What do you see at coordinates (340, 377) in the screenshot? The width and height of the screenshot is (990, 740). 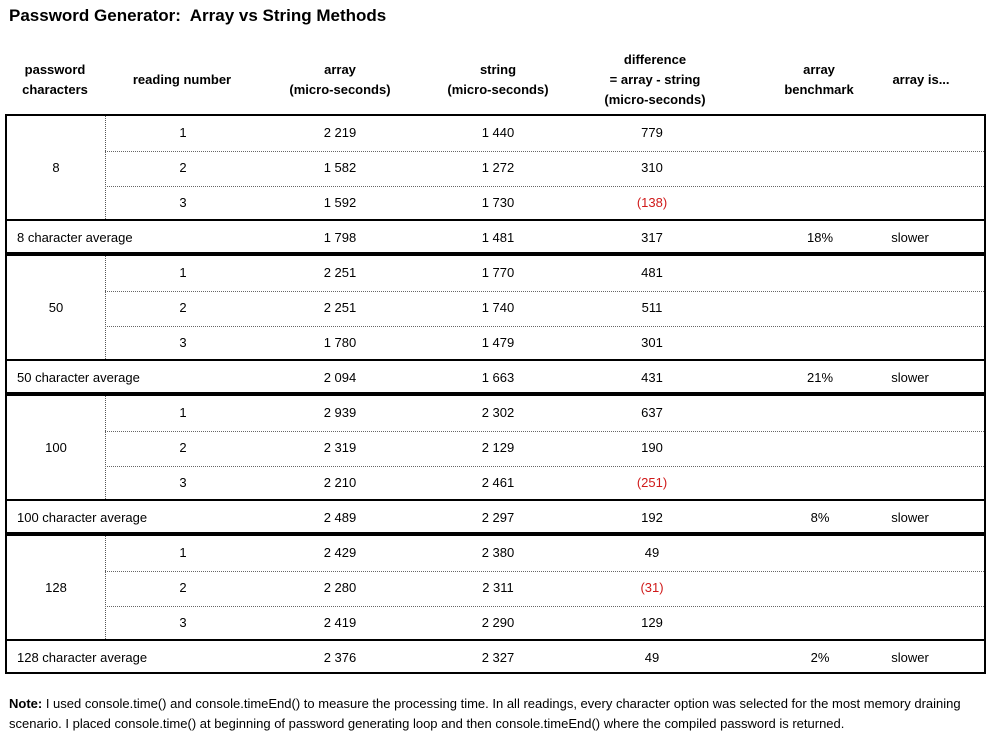 I see `average-array-cell: 2 094` at bounding box center [340, 377].